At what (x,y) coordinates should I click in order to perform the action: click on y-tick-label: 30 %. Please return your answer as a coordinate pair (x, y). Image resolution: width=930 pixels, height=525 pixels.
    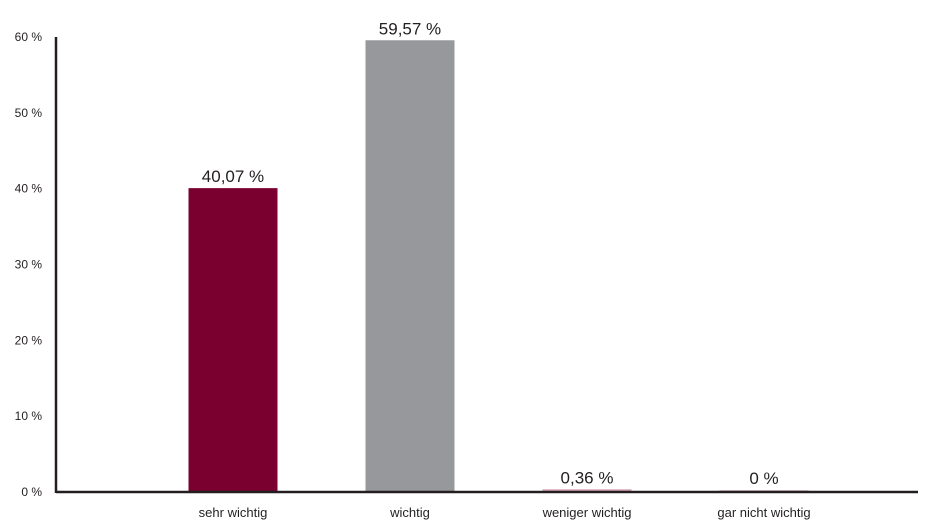
    Looking at the image, I should click on (29, 265).